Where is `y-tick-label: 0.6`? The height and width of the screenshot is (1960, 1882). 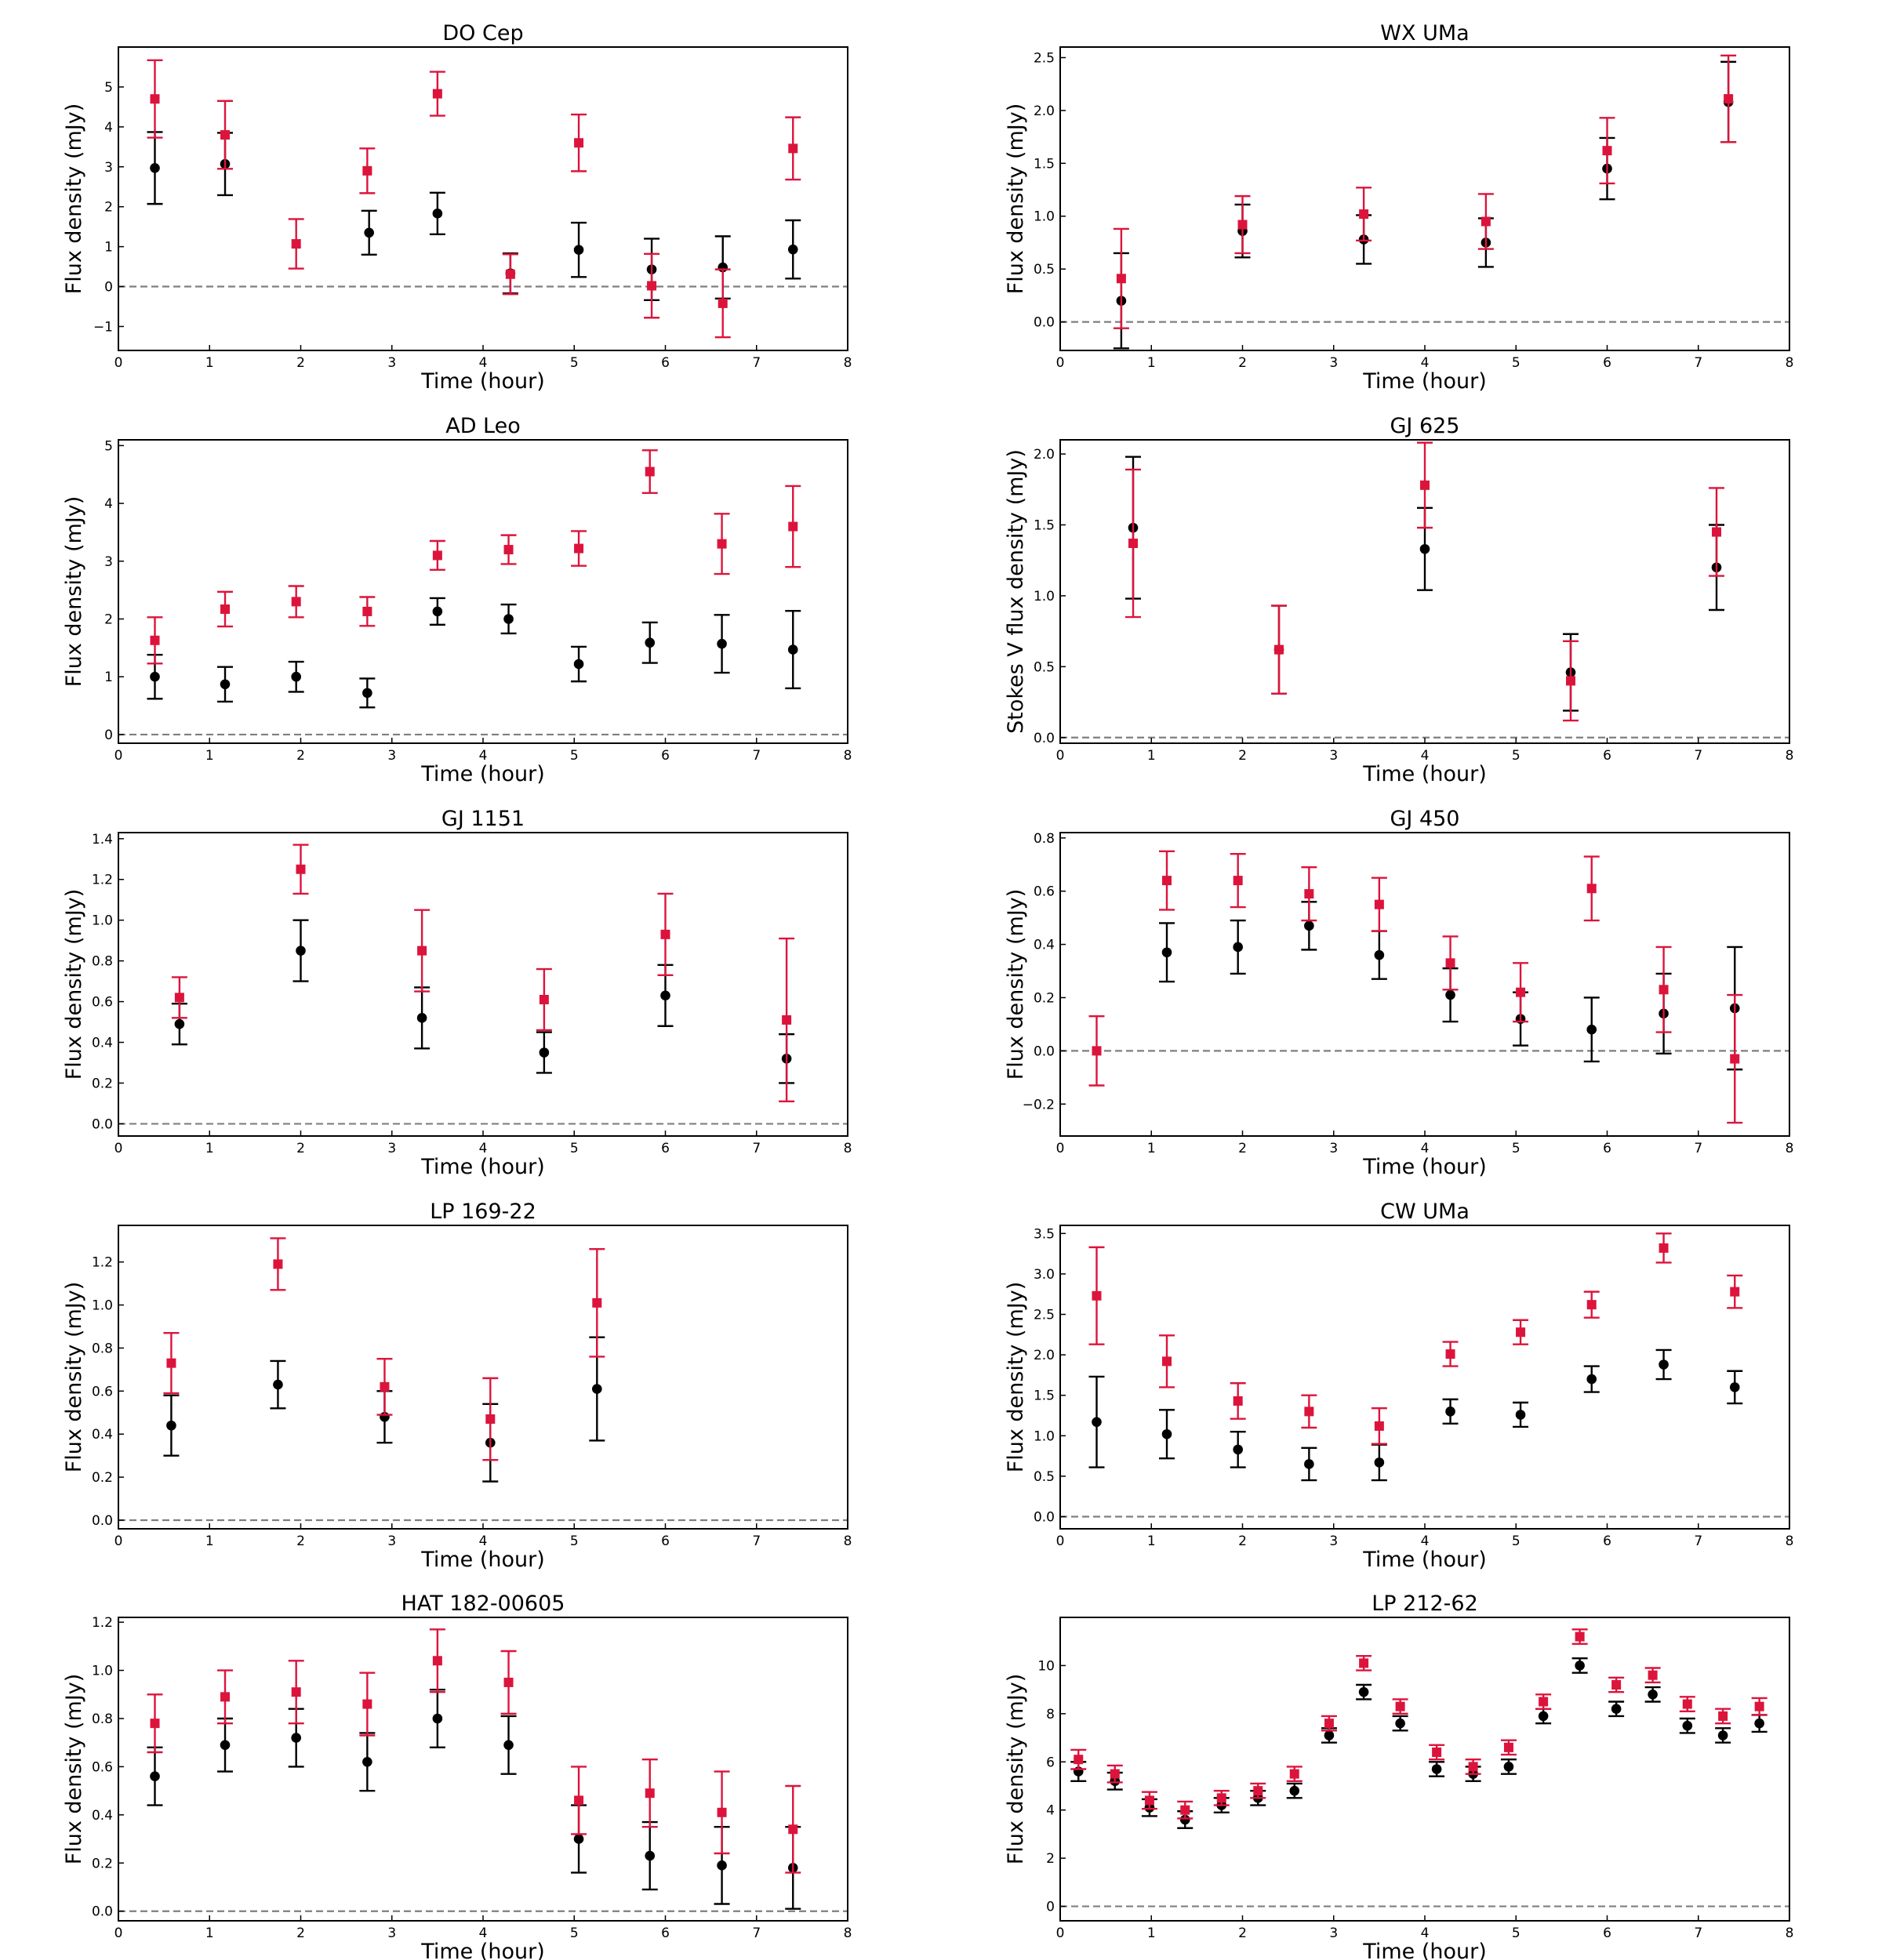
y-tick-label: 0.6 is located at coordinates (103, 1767).